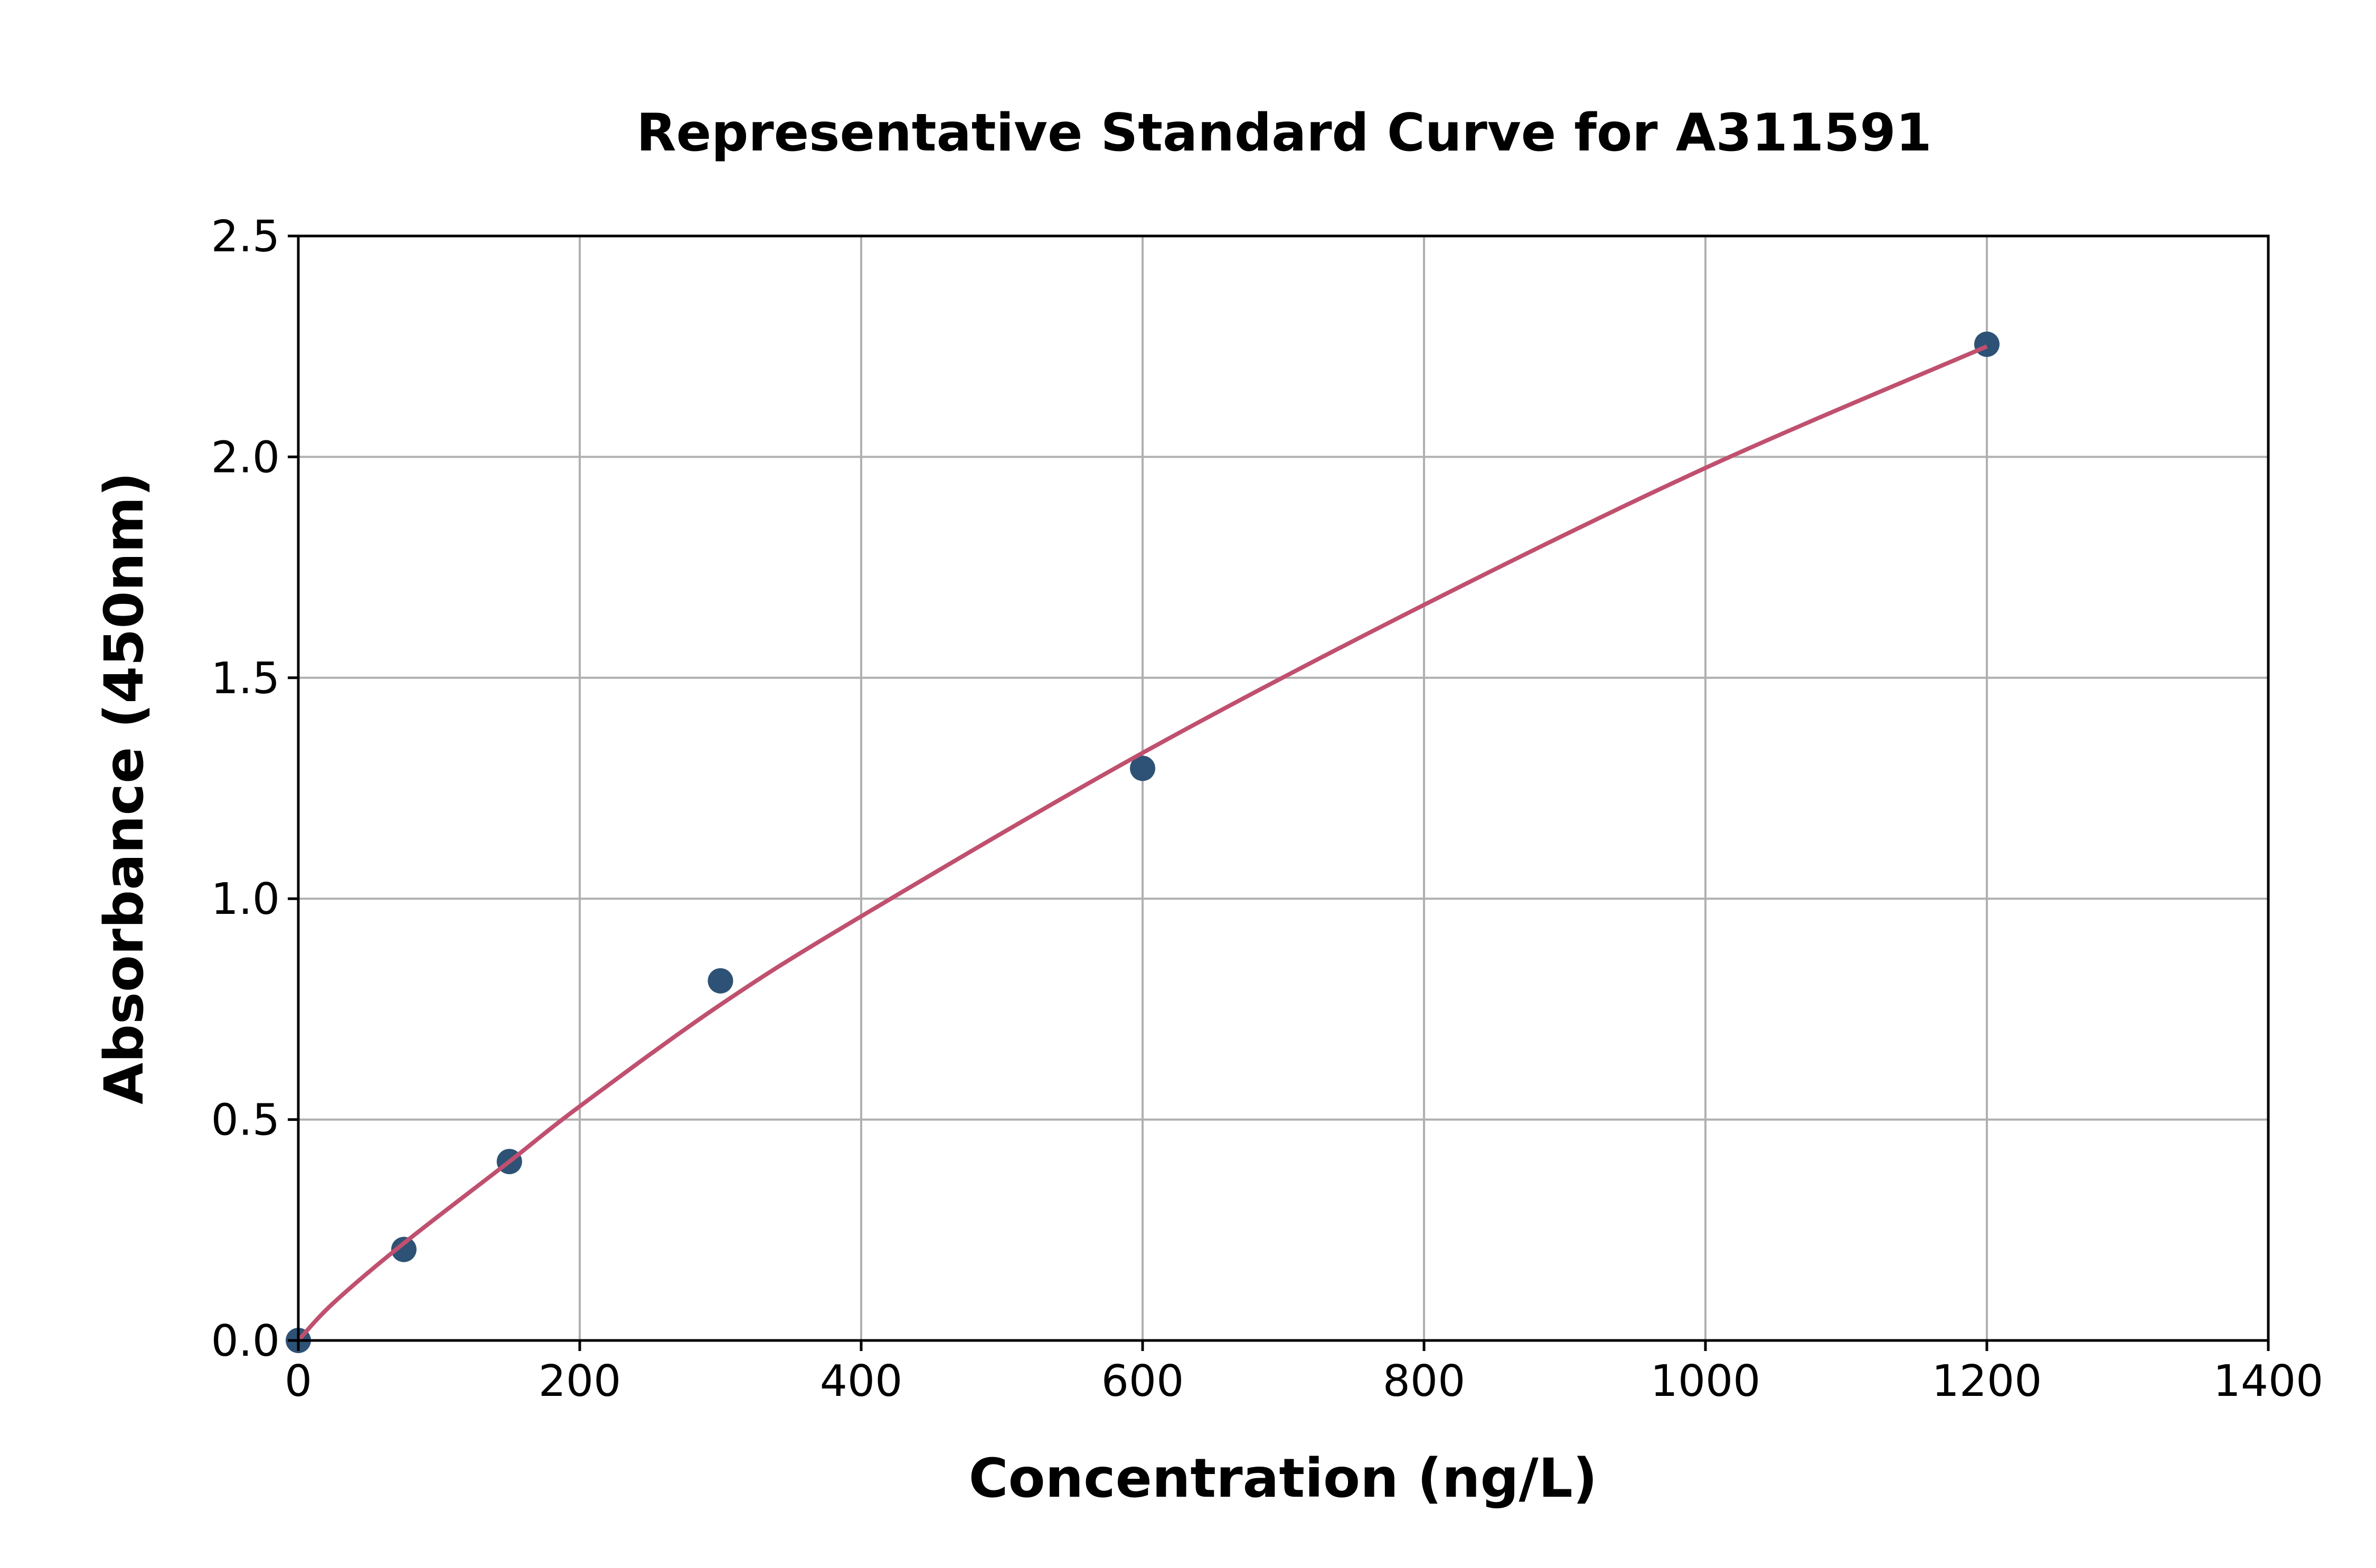 The height and width of the screenshot is (1568, 2376). What do you see at coordinates (1284, 1479) in the screenshot?
I see `x-axis-label: Concentration (ng/L)` at bounding box center [1284, 1479].